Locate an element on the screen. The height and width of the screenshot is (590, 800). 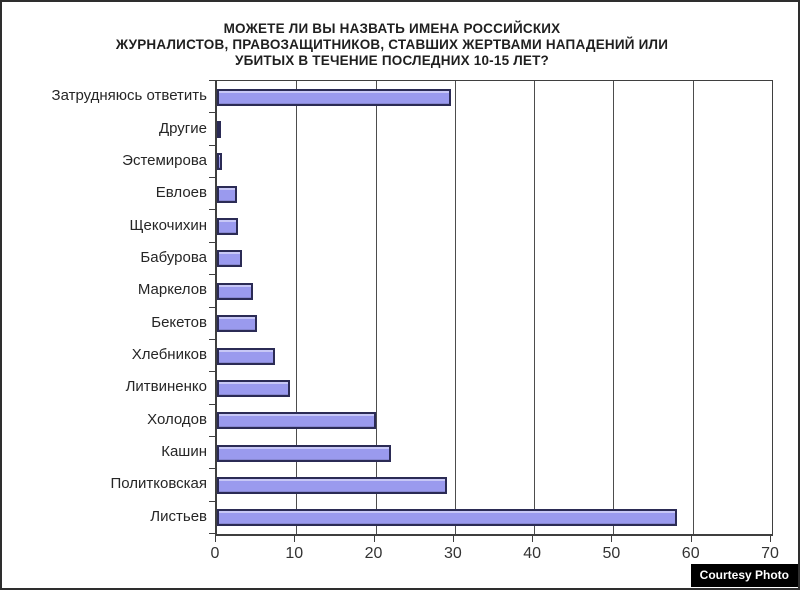
category-label-Кашин: Кашин is located at coordinates (184, 452).